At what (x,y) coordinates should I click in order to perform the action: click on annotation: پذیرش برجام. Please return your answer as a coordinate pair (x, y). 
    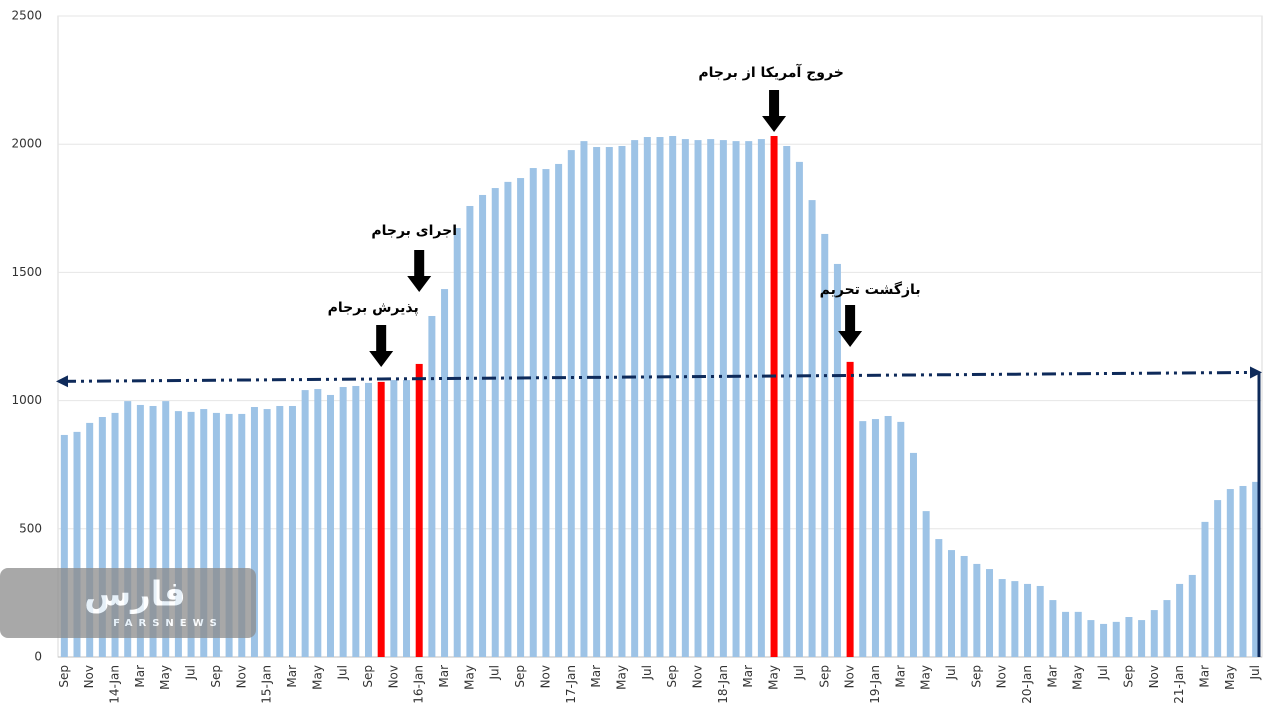
    Looking at the image, I should click on (373, 308).